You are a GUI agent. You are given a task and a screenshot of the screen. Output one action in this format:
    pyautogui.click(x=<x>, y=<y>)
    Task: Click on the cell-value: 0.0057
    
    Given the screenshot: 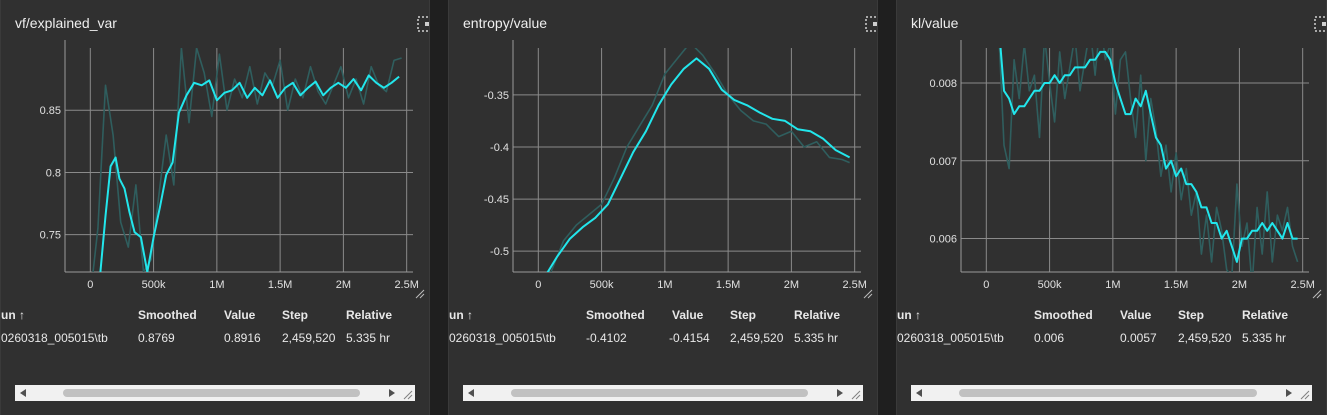 What is the action you would take?
    pyautogui.click(x=1138, y=338)
    